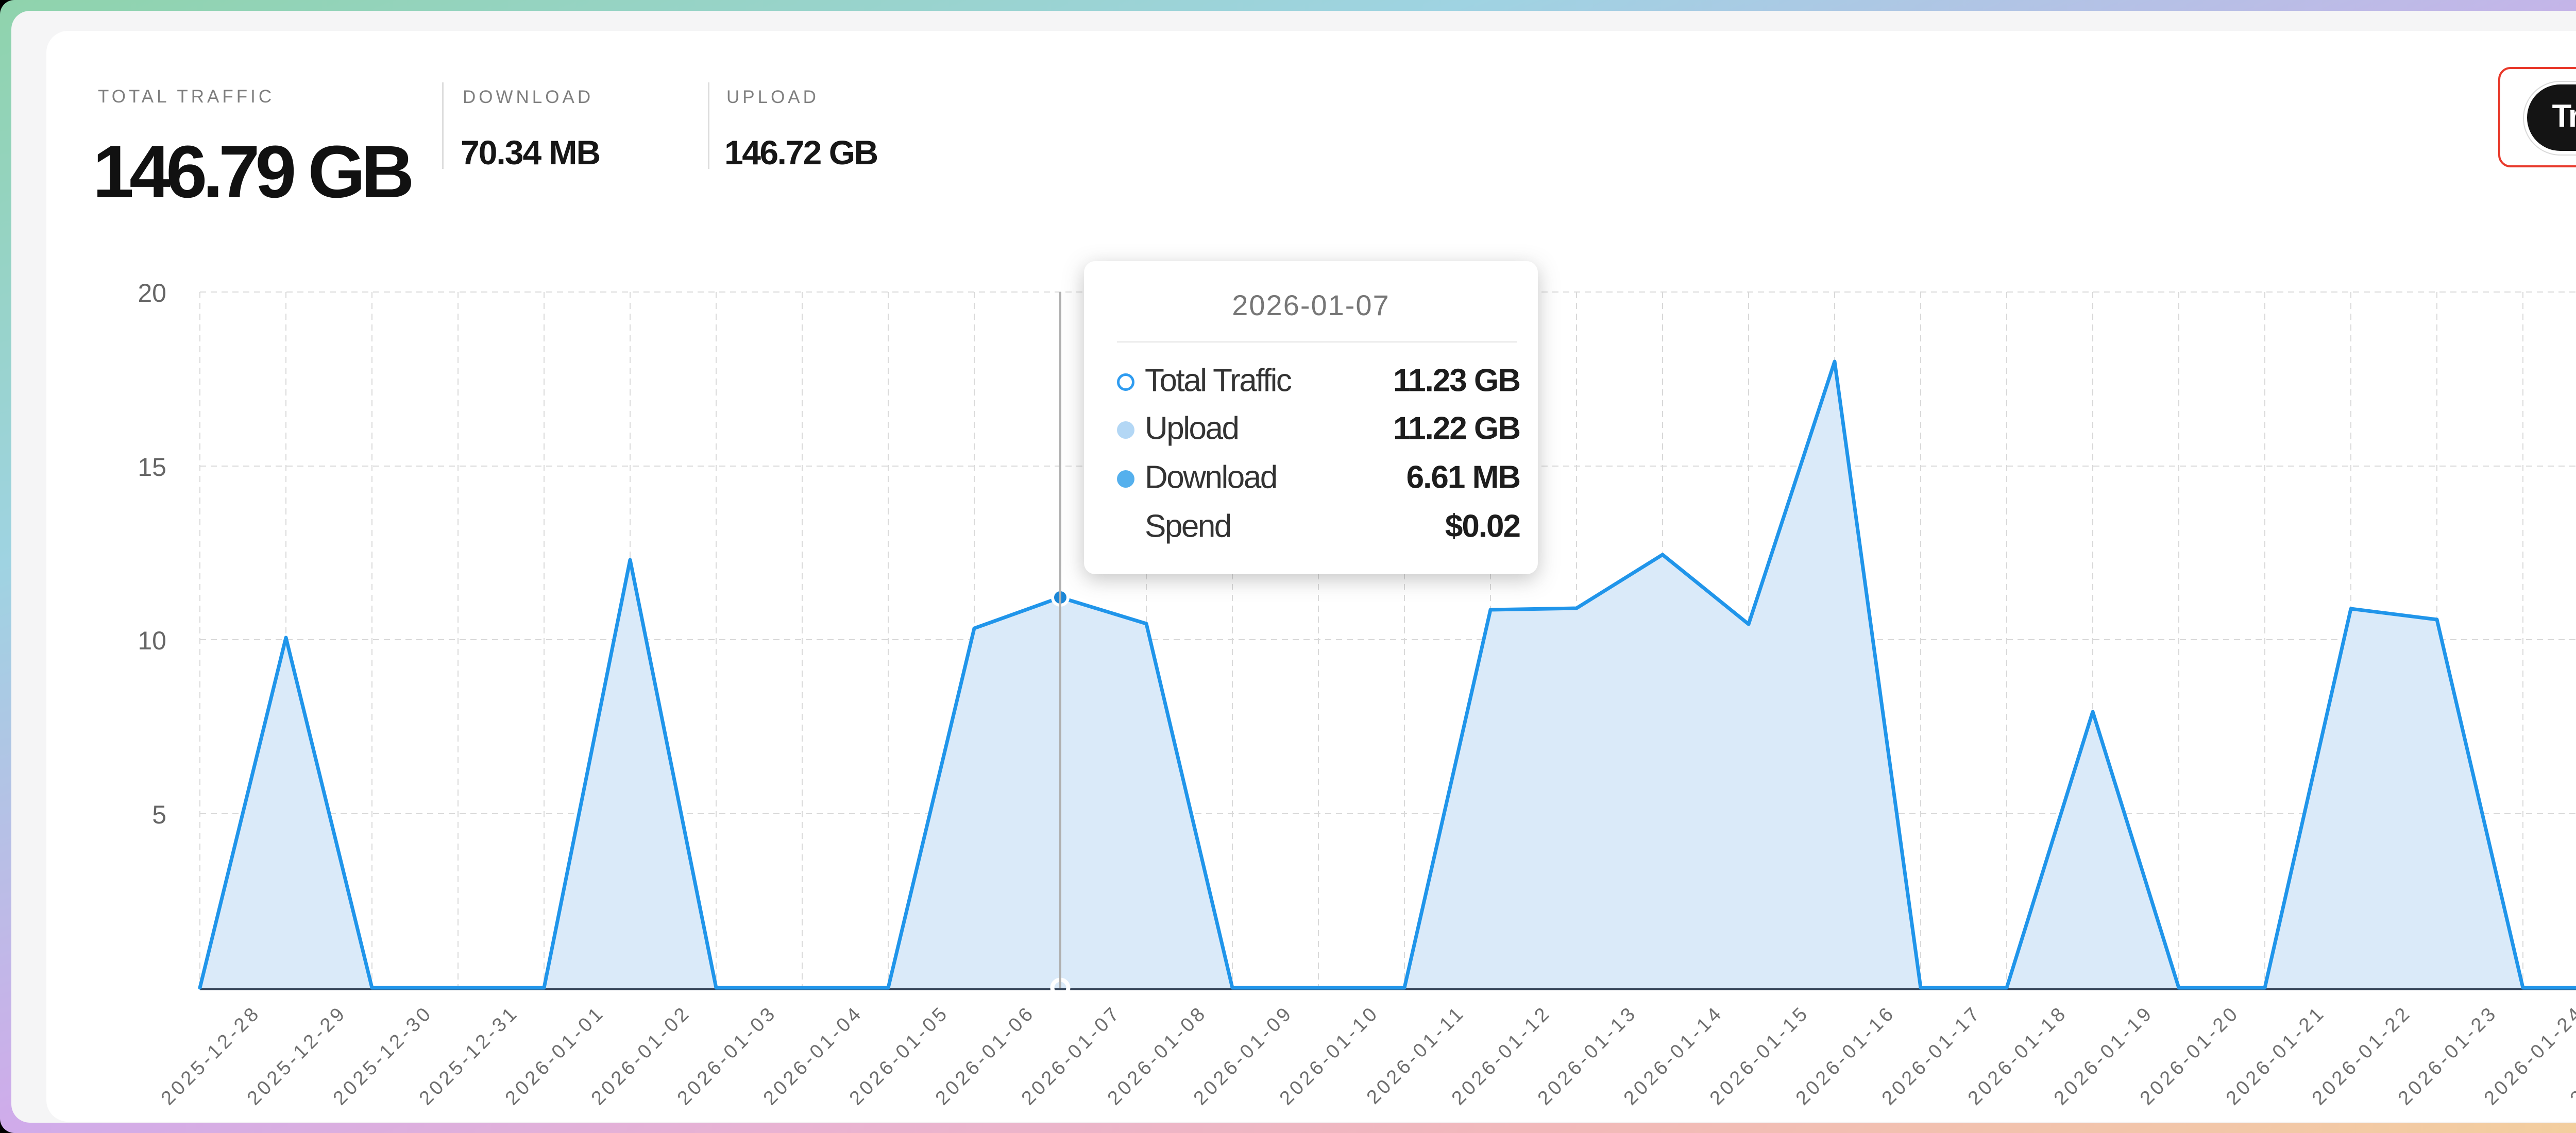 This screenshot has height=1133, width=2576. Describe the element at coordinates (152, 467) in the screenshot. I see `svg-text: 15` at that location.